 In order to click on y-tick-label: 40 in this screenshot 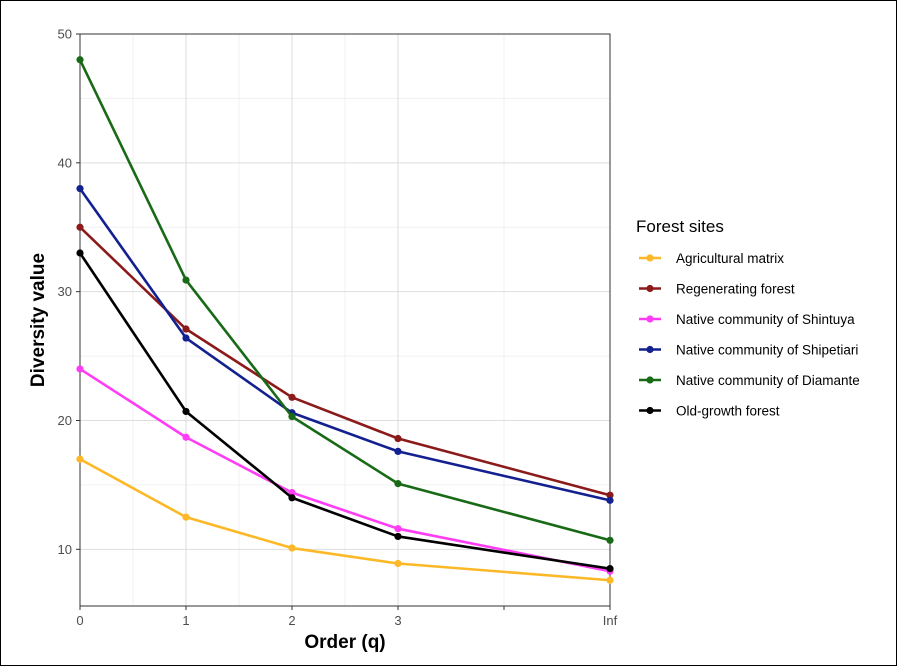, I will do `click(65, 162)`.